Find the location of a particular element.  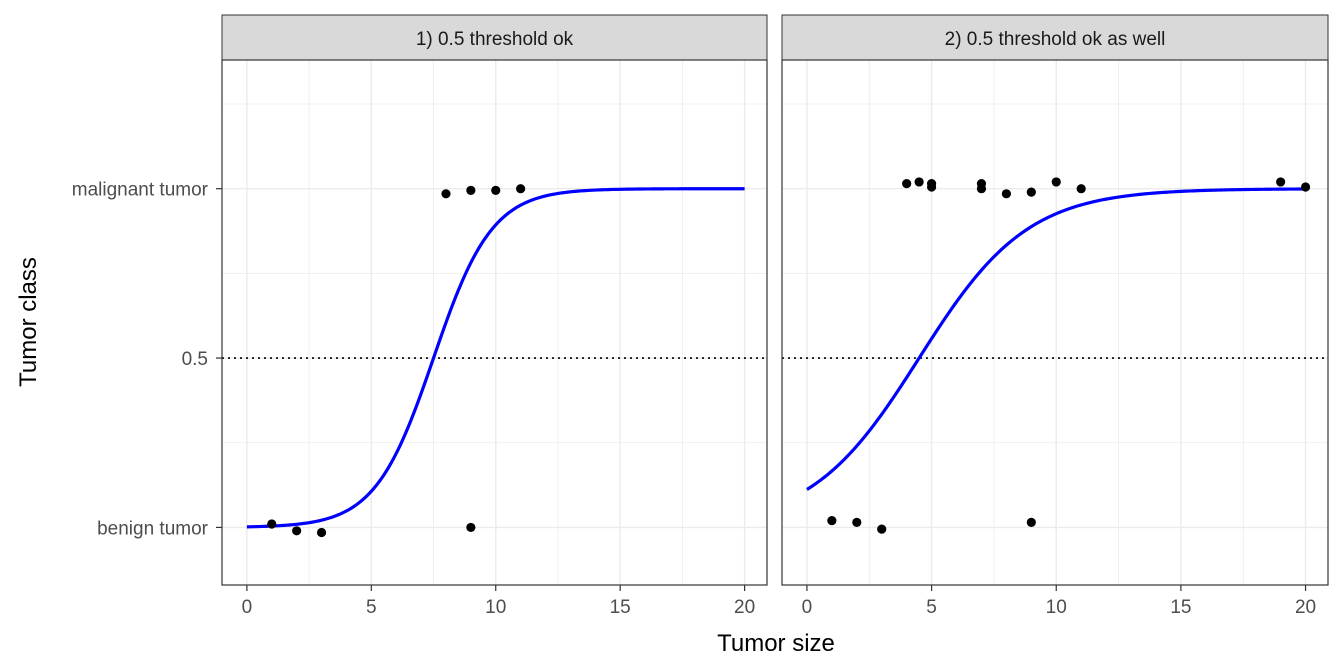

x-axis-title: Tumor size is located at coordinates (776, 643).